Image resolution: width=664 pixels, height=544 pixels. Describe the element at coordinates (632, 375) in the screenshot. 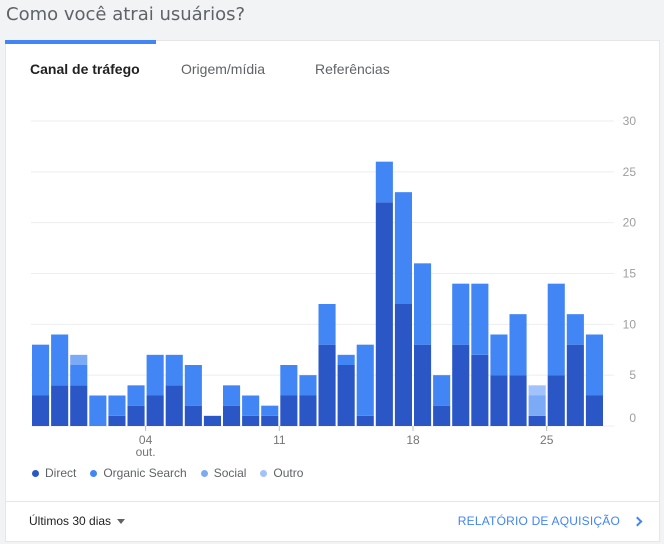

I see `y-tick-label: 5` at that location.